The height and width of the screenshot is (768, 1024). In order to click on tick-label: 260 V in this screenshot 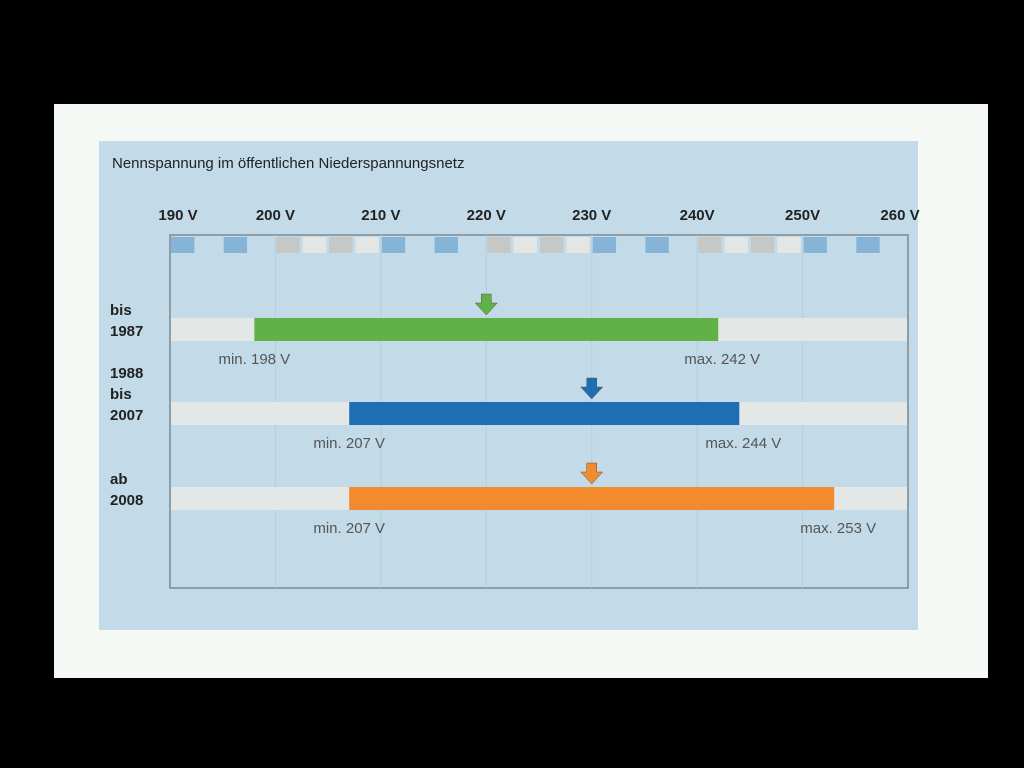, I will do `click(899, 215)`.